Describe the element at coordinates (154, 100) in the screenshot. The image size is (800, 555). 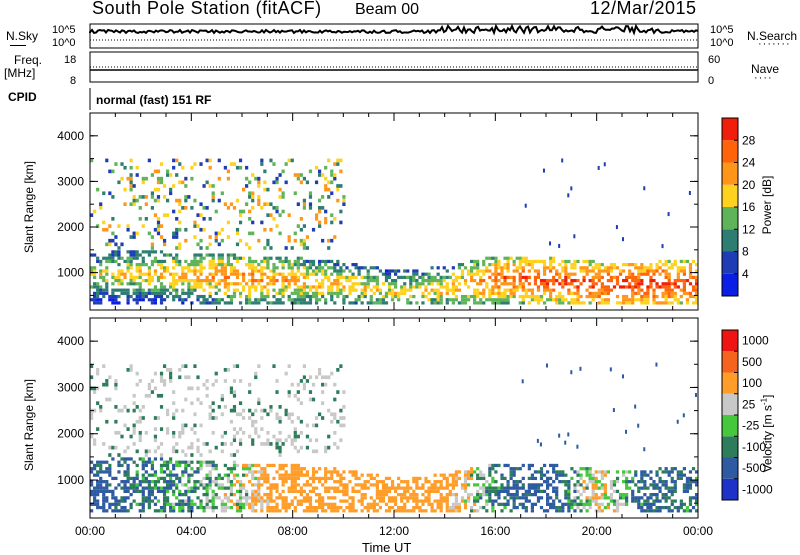
I see `cpid-value: normal (fast) 151 RF` at that location.